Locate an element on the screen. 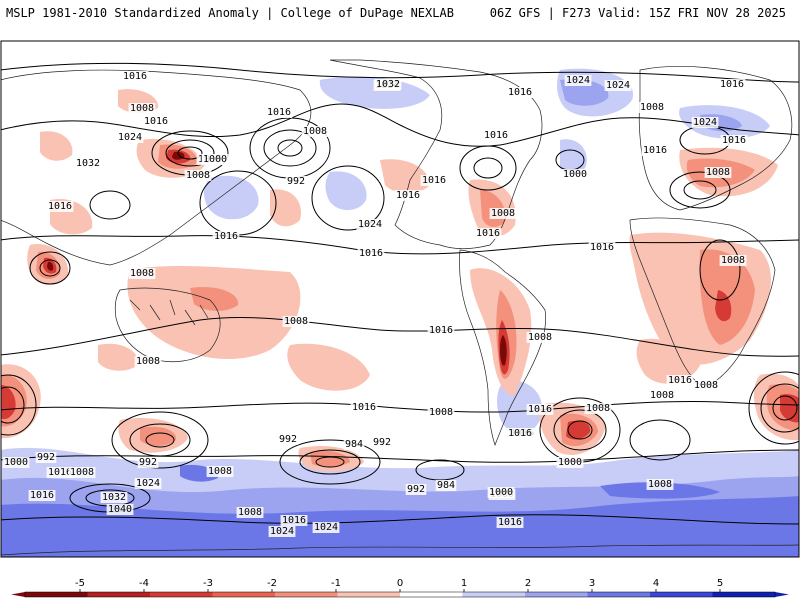 The width and height of the screenshot is (800, 600). colorbar-tick-label: 0 is located at coordinates (400, 583).